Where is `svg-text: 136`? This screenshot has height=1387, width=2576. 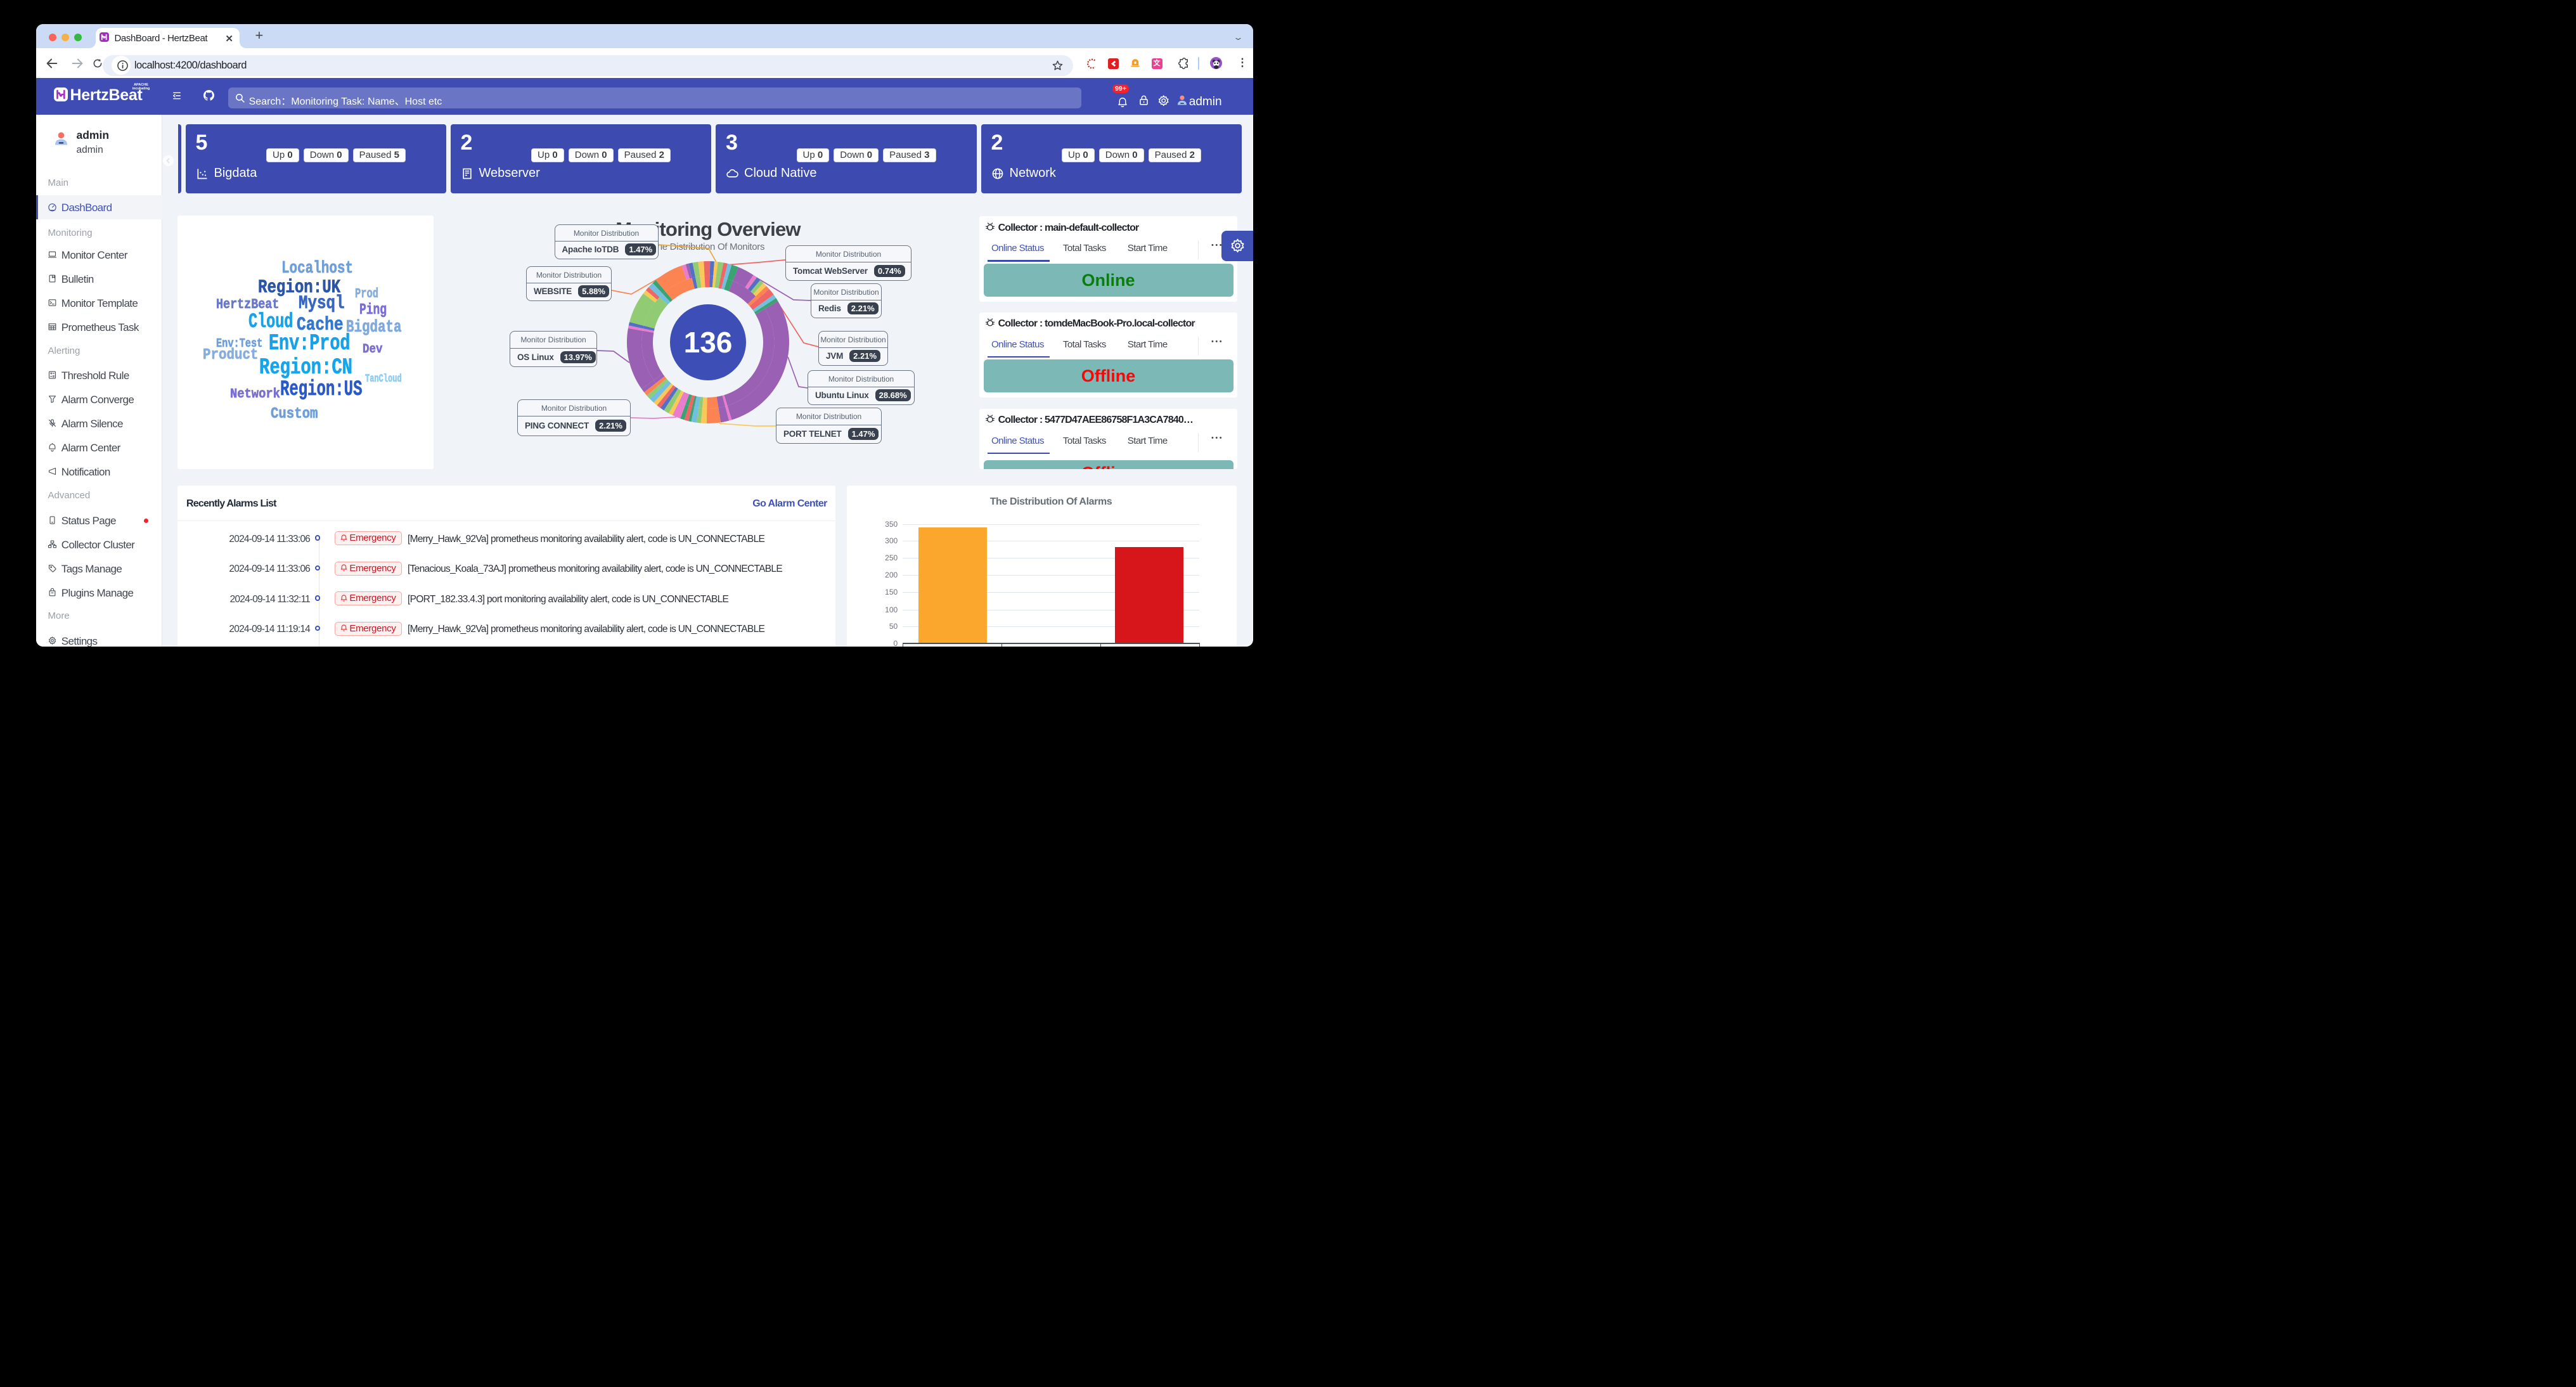
svg-text: 136 is located at coordinates (708, 342).